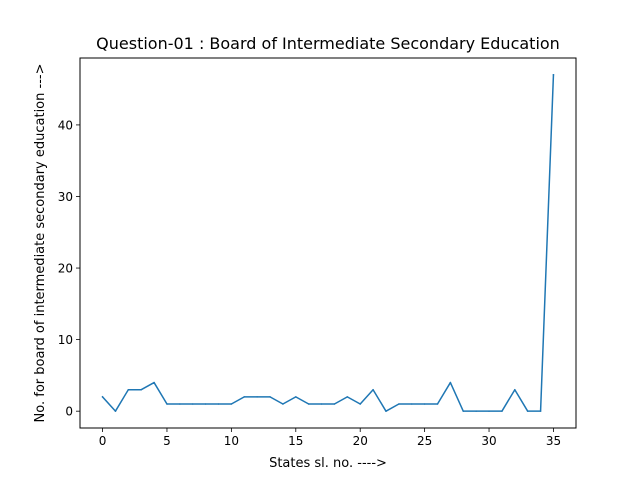 This screenshot has width=640, height=480. Describe the element at coordinates (488, 441) in the screenshot. I see `x-tick-label: 30` at that location.